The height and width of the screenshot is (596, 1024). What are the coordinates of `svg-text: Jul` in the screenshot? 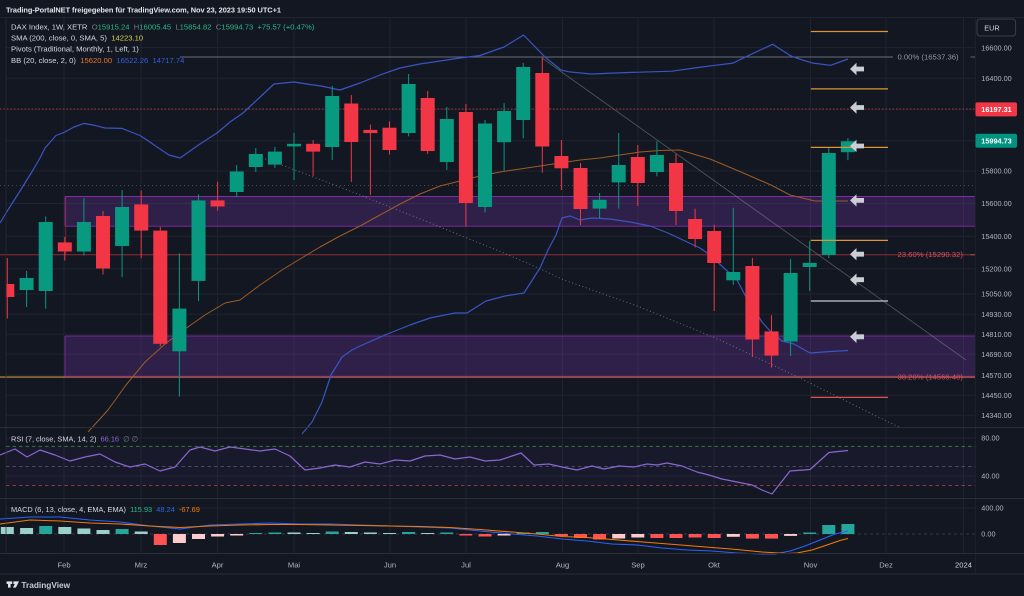 It's located at (466, 564).